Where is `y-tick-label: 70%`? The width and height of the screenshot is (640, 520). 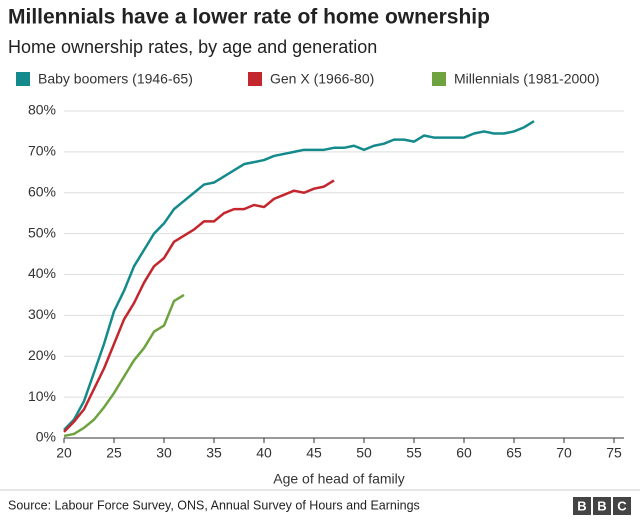 y-tick-label: 70% is located at coordinates (42, 151).